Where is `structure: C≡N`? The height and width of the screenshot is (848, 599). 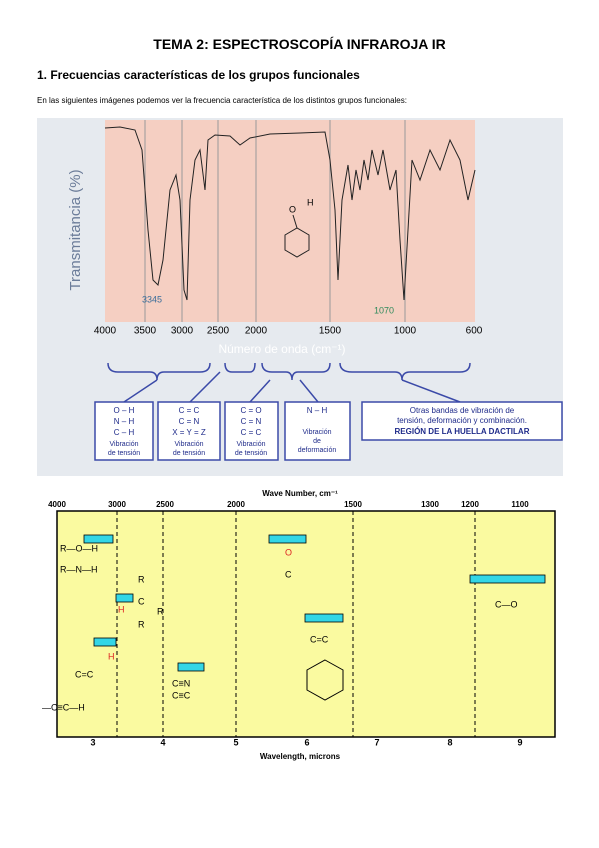 structure: C≡N is located at coordinates (181, 683).